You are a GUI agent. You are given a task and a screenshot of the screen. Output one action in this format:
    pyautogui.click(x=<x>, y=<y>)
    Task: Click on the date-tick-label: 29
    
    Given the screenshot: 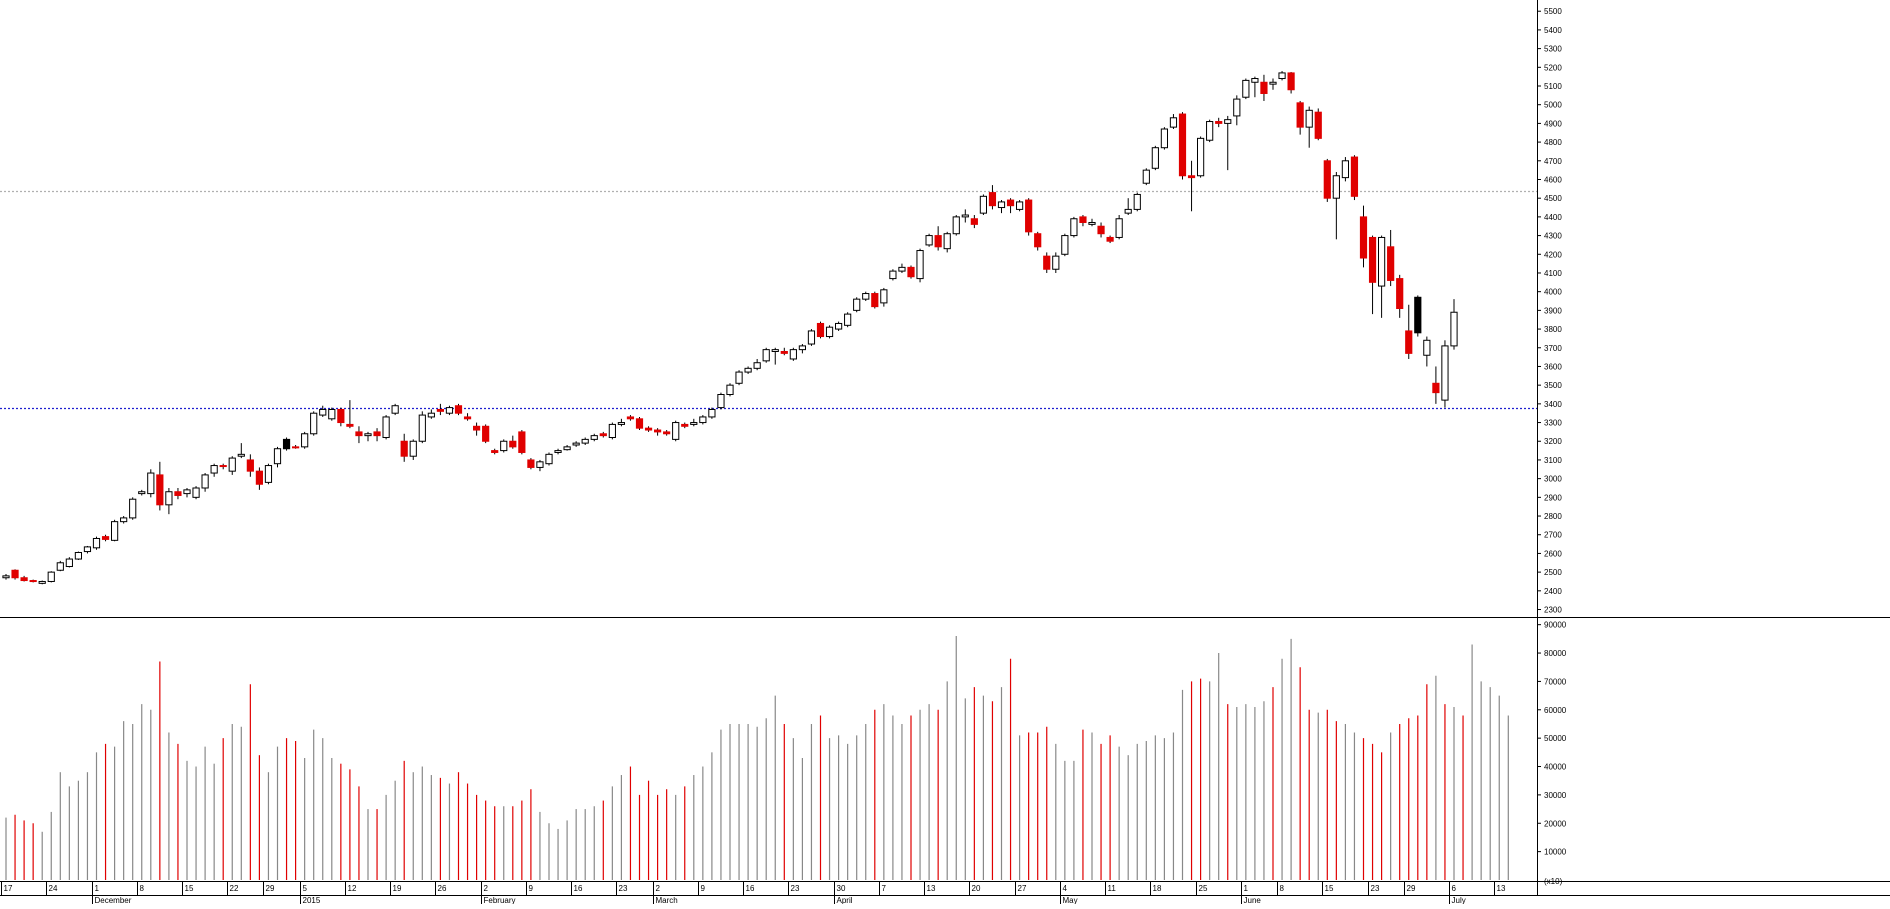 What is the action you would take?
    pyautogui.click(x=270, y=888)
    